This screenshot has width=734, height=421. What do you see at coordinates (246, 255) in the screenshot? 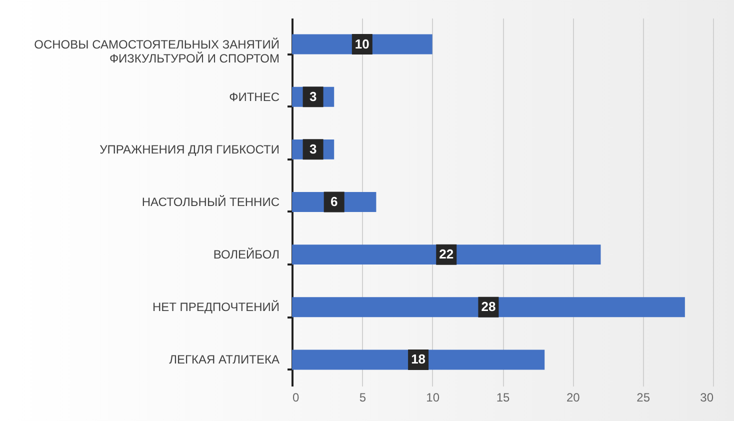
I see `y-tick-label: ВОЛЕЙБОЛ` at bounding box center [246, 255].